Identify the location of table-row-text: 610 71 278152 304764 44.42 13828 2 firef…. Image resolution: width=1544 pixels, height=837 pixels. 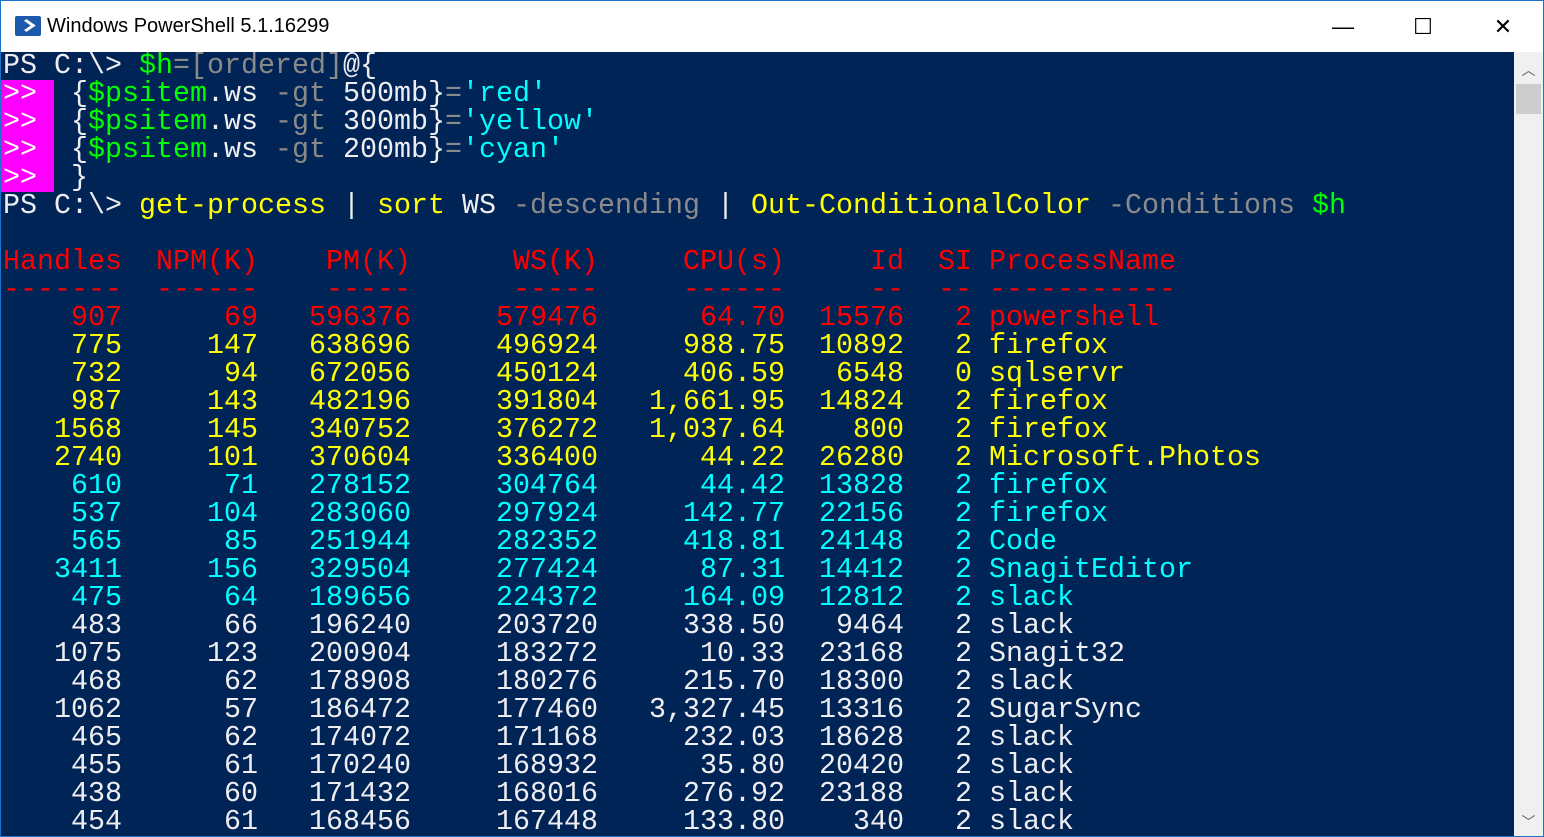
(555, 485).